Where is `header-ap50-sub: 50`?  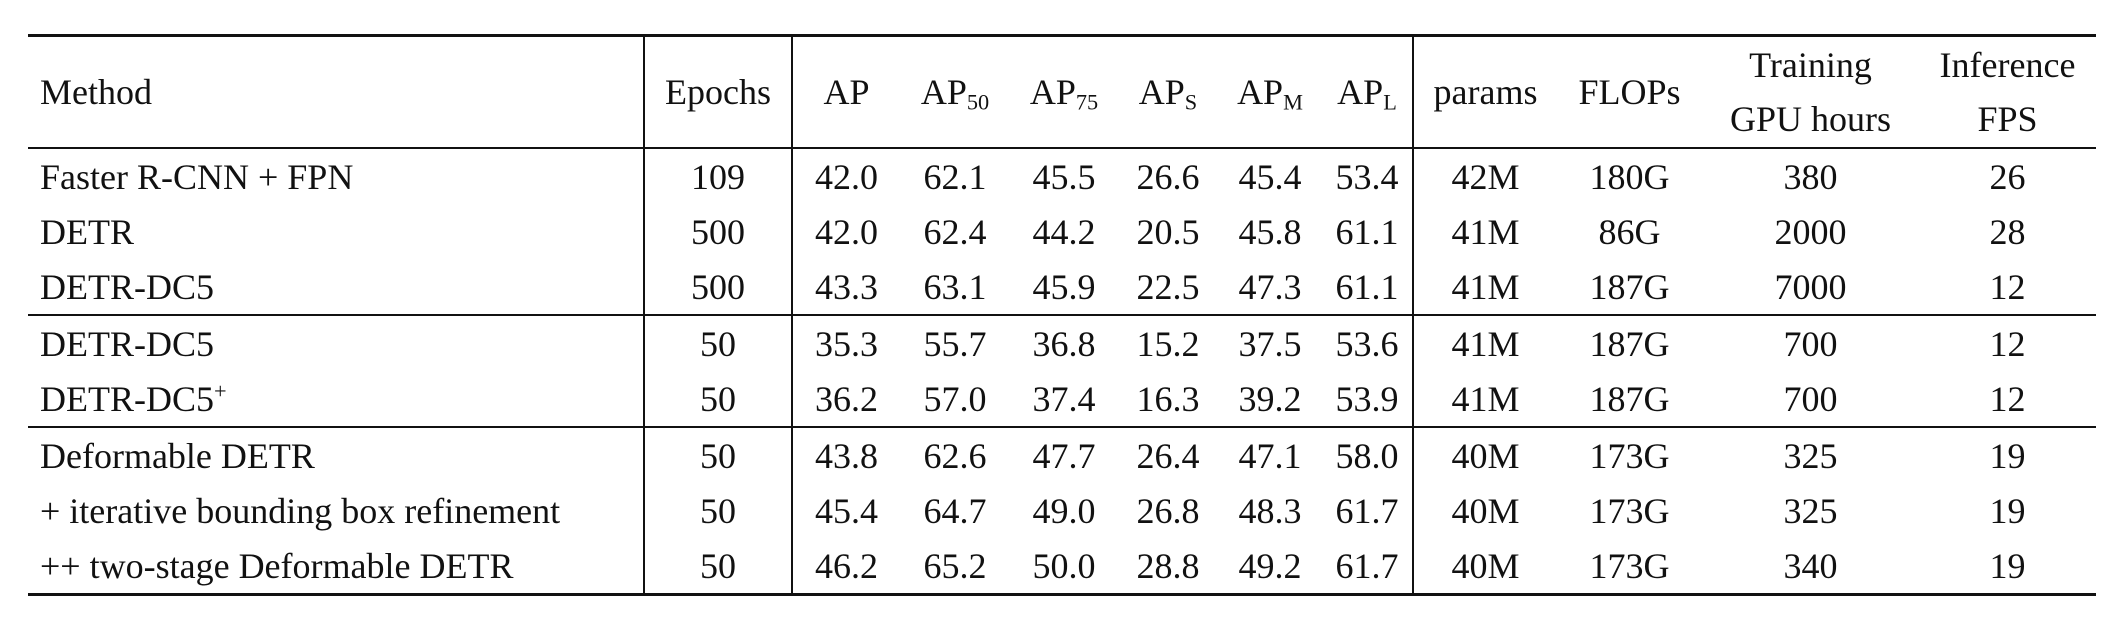
header-ap50-sub: 50 is located at coordinates (978, 102).